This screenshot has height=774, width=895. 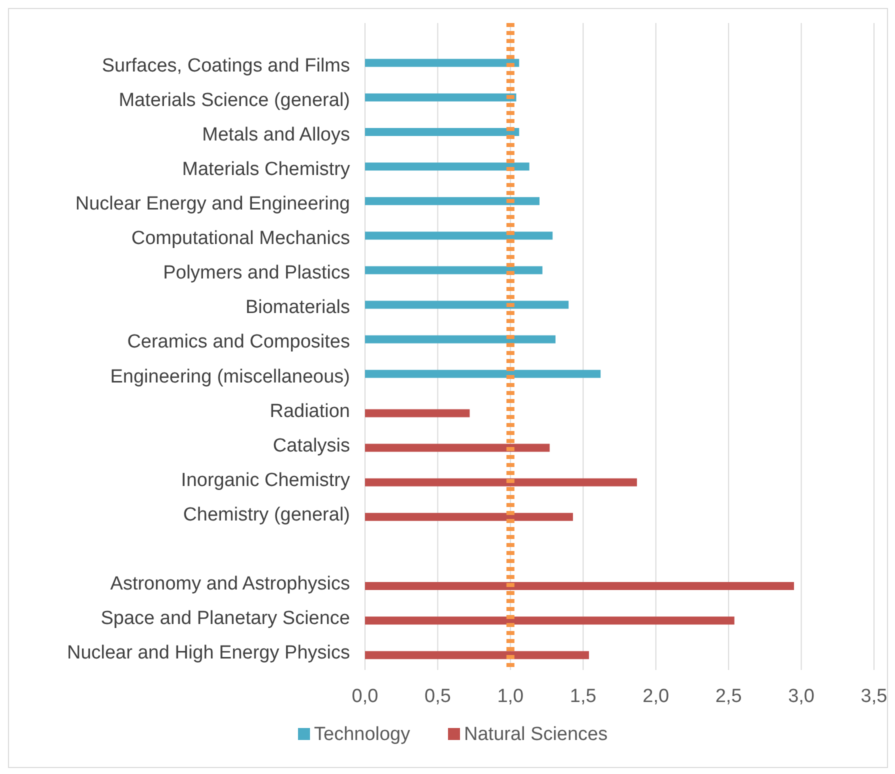 What do you see at coordinates (510, 696) in the screenshot?
I see `x-tick-label: 1,0` at bounding box center [510, 696].